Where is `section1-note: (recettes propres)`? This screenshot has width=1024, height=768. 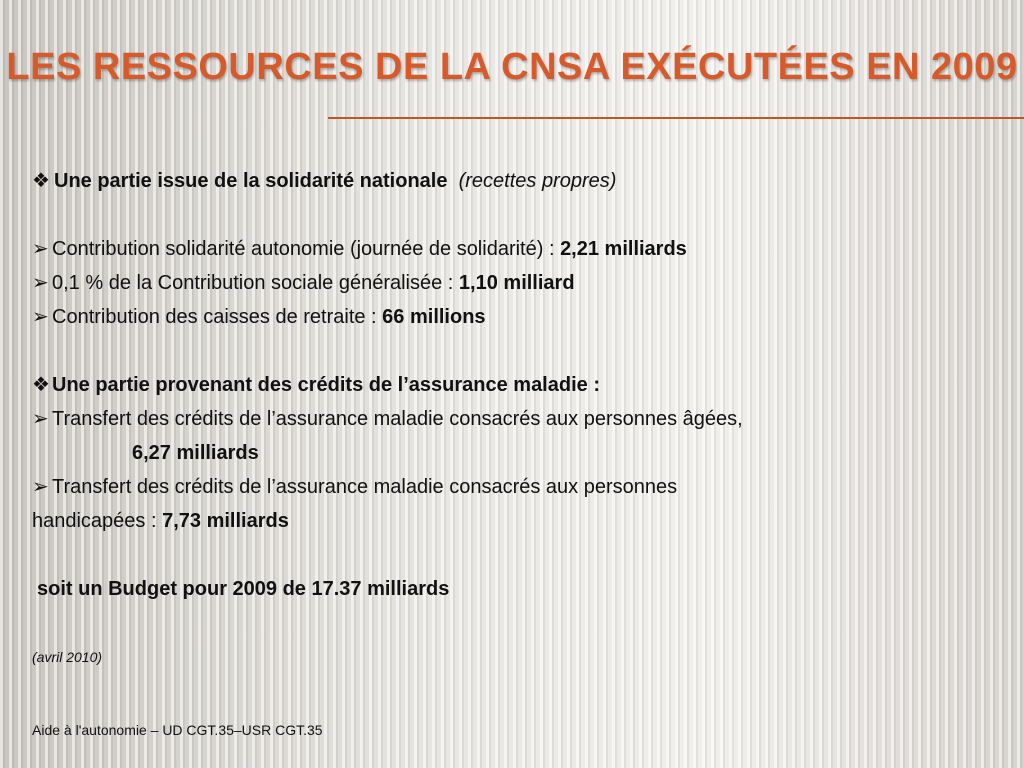
section1-note: (recettes propres) is located at coordinates (537, 181).